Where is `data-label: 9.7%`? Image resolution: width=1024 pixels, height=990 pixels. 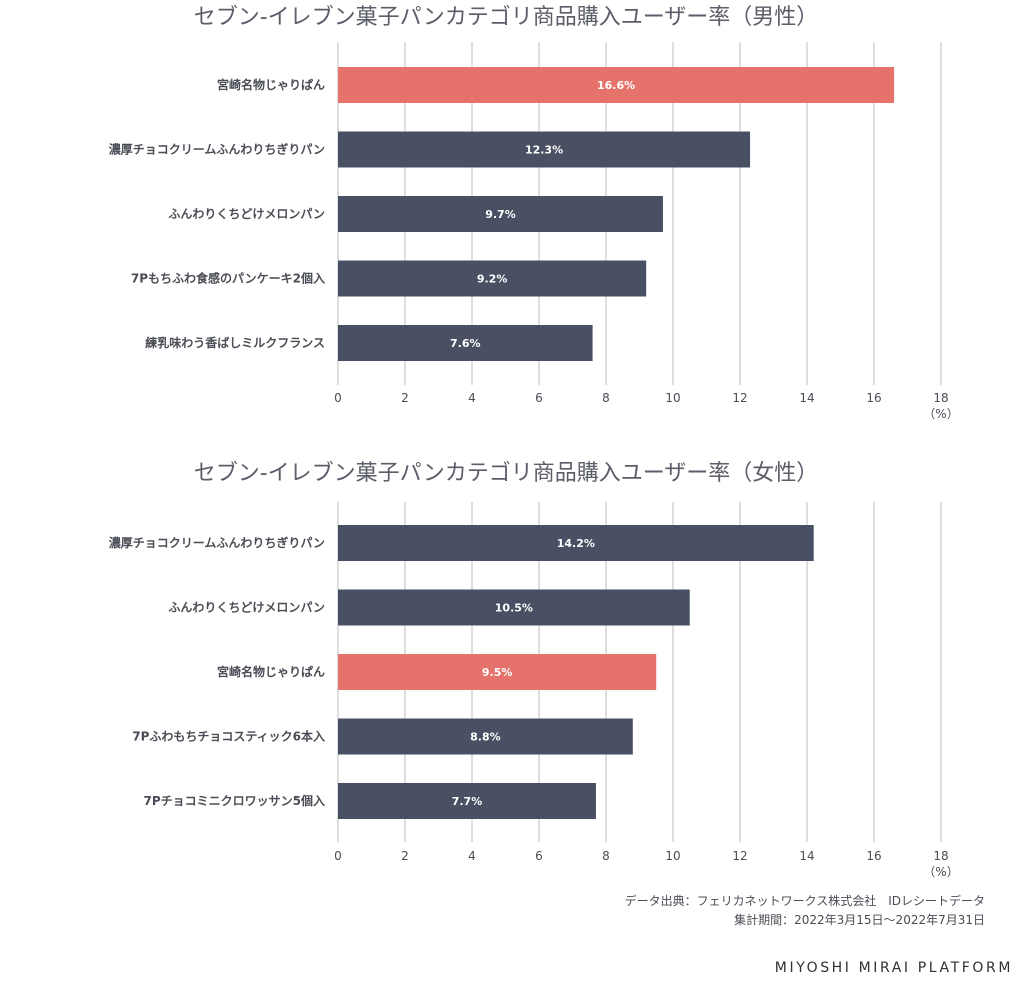 data-label: 9.7% is located at coordinates (500, 214).